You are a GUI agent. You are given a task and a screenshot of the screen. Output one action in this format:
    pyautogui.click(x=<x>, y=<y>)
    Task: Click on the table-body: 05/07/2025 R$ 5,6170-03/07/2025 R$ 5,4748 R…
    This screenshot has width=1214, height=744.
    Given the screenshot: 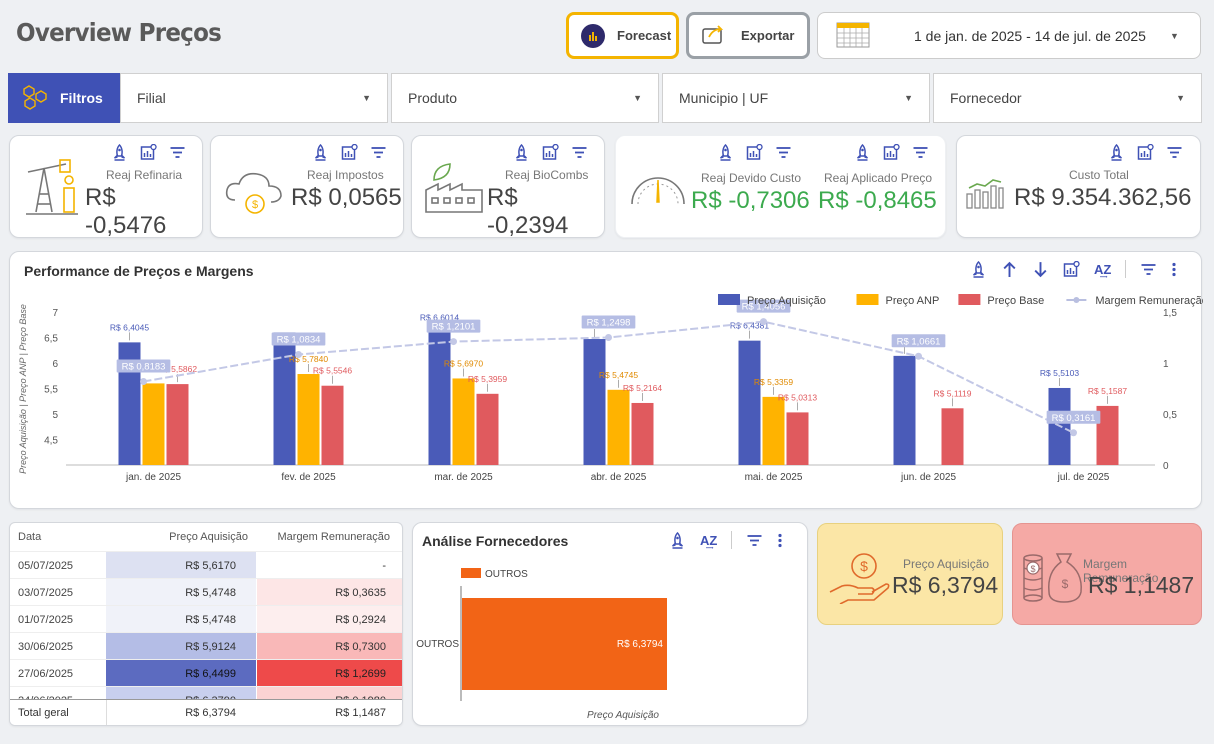 What is the action you would take?
    pyautogui.click(x=206, y=625)
    